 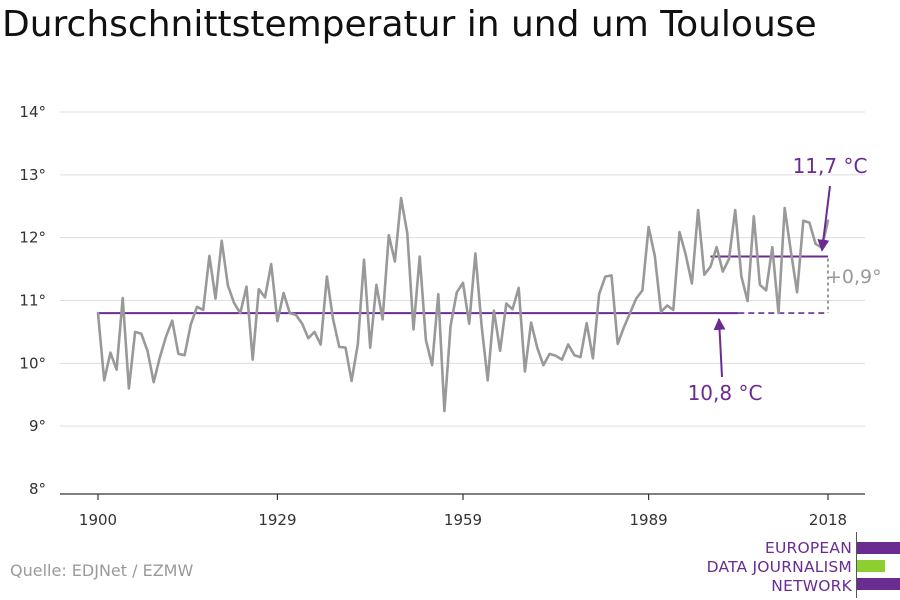 What do you see at coordinates (871, 566) in the screenshot?
I see `logo-bar-green` at bounding box center [871, 566].